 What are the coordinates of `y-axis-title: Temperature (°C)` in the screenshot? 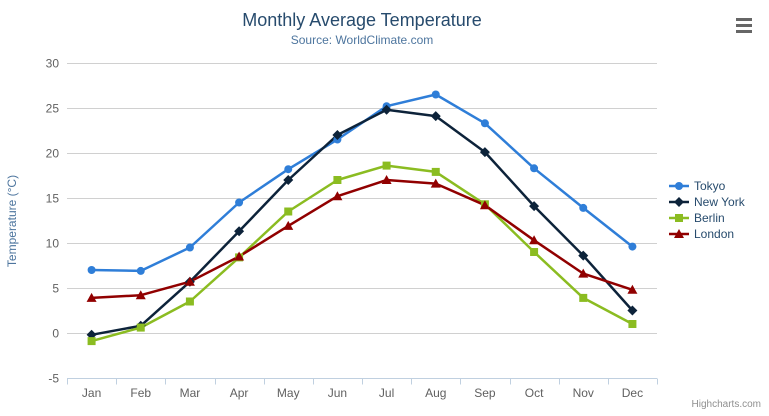 It's located at (12, 221).